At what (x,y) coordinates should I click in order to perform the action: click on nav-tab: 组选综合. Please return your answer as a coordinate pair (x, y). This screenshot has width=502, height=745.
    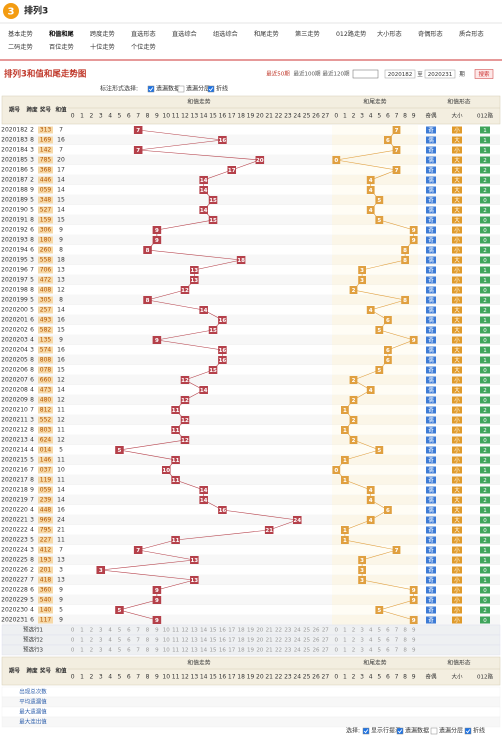
    Looking at the image, I should click on (225, 34).